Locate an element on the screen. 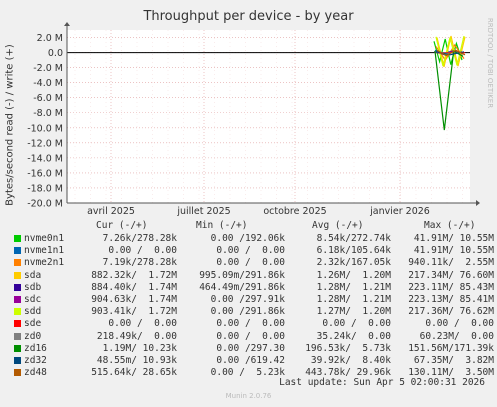  legend-name: sdc is located at coordinates (33, 299).